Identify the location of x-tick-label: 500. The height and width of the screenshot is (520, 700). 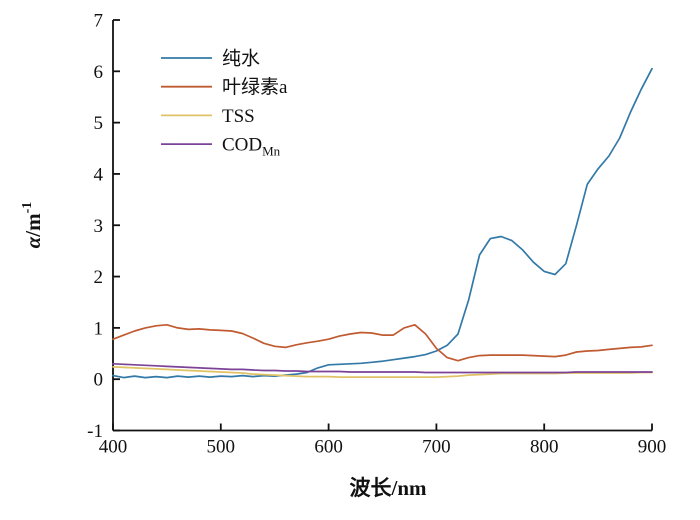
(221, 447).